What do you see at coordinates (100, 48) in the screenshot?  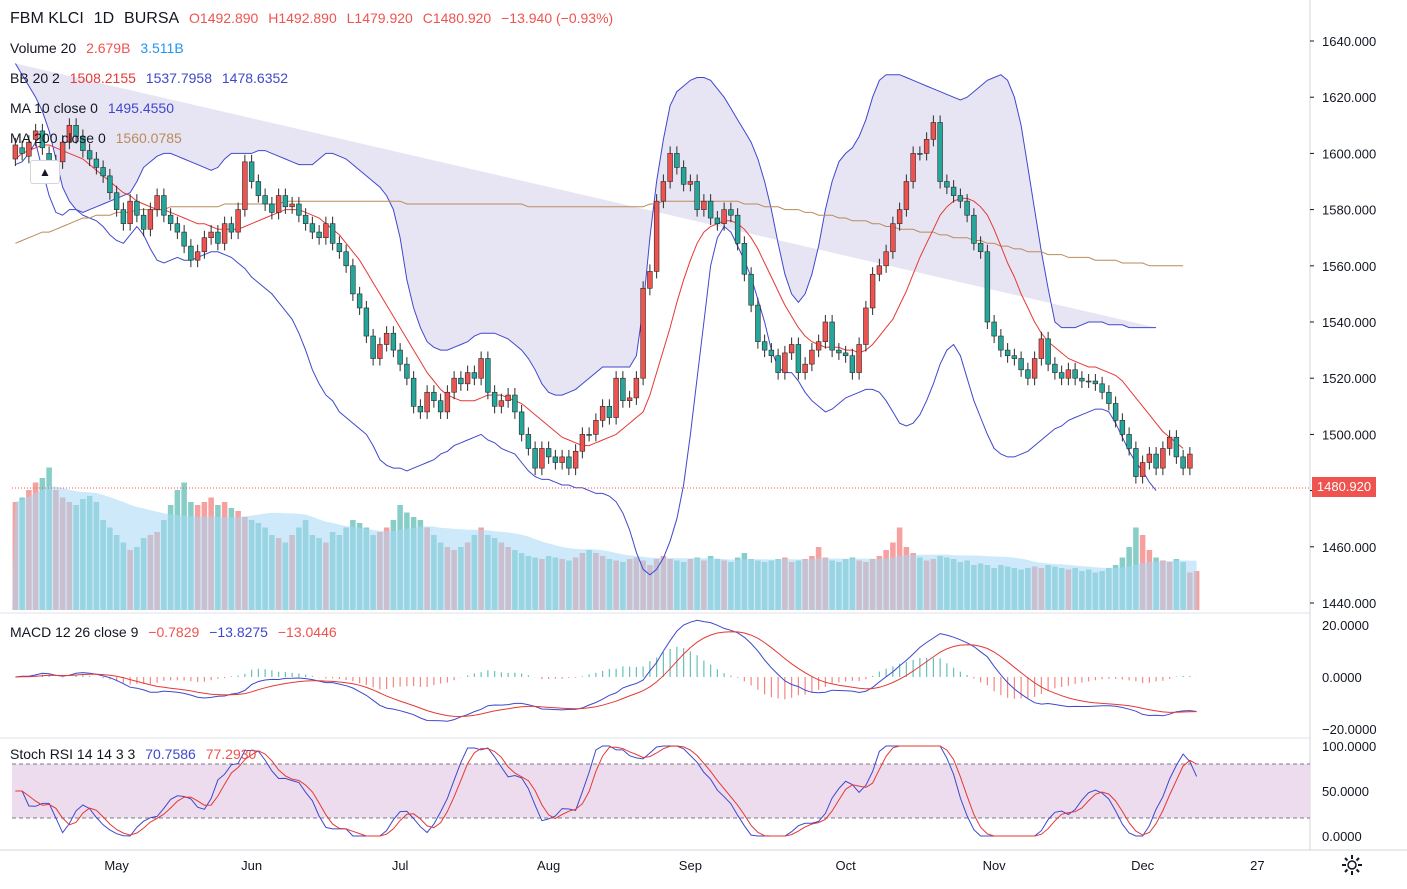 I see `volume-legend: Volume 20 2.679B 3.511B` at bounding box center [100, 48].